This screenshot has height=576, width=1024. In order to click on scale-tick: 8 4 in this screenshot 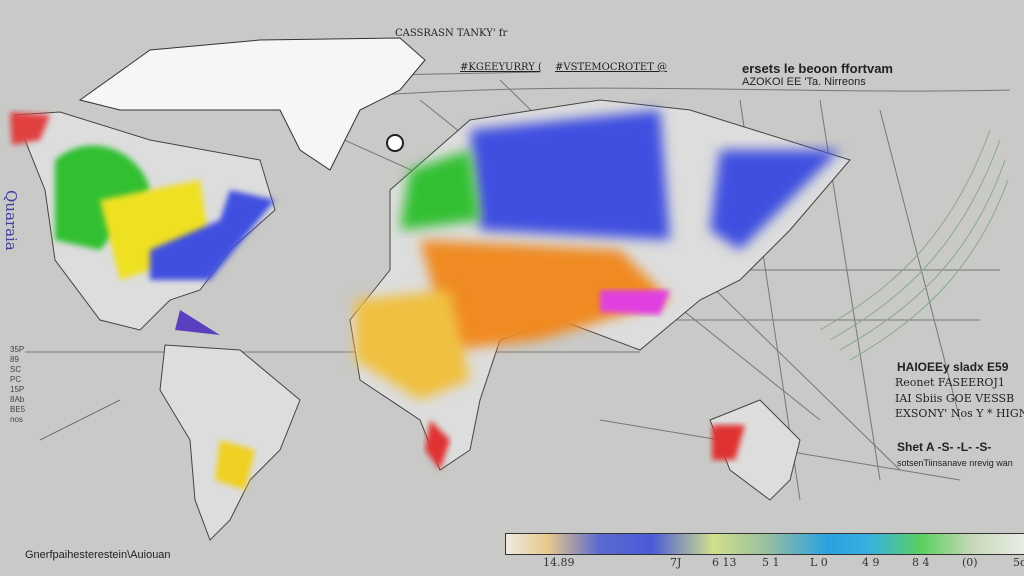, I will do `click(921, 562)`.